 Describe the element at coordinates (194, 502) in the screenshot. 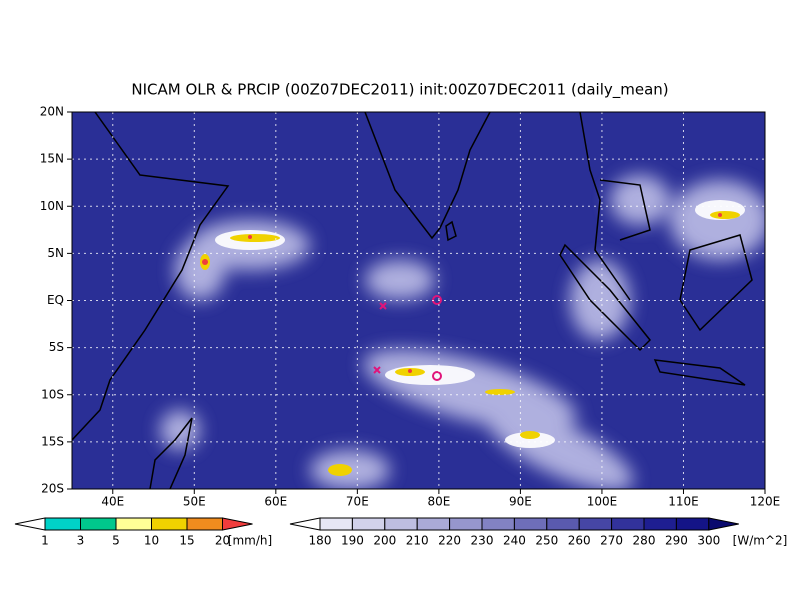

I see `x-tick-label: 50E` at that location.